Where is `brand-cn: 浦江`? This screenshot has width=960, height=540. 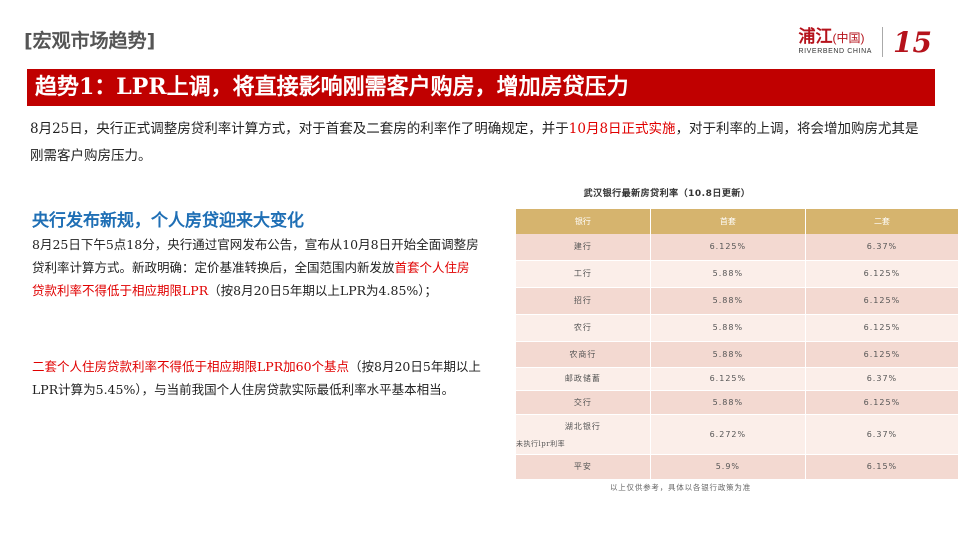
brand-cn: 浦江 is located at coordinates (815, 36).